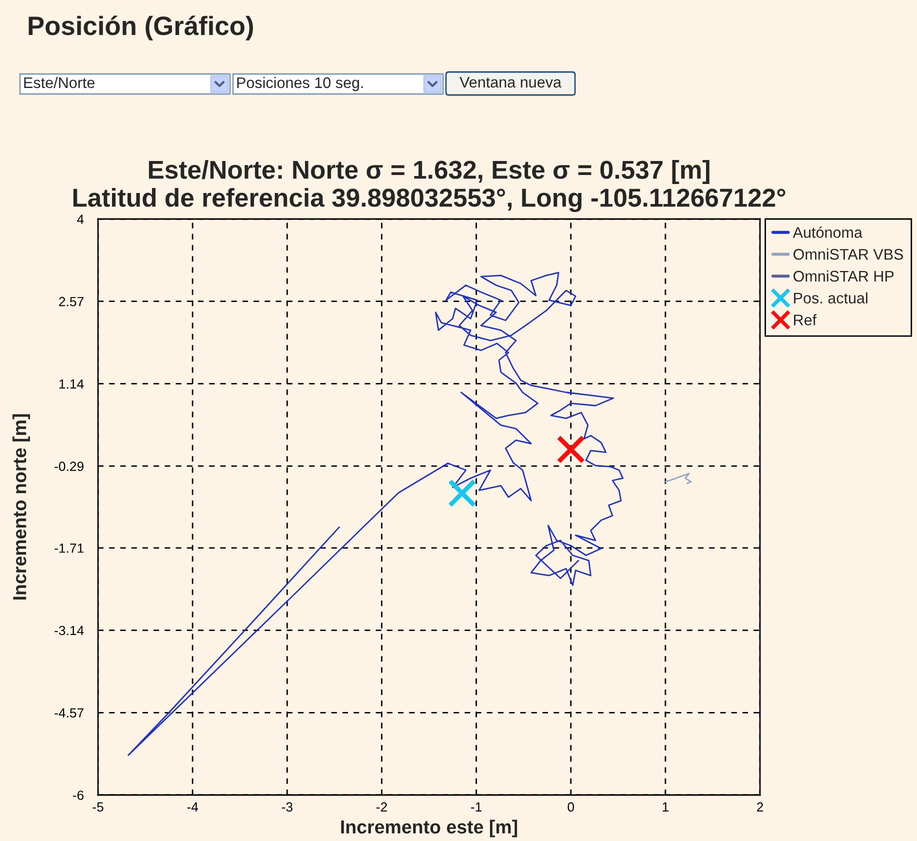 The width and height of the screenshot is (917, 841). Describe the element at coordinates (429, 200) in the screenshot. I see `chart-subtitle: Latitud de referencia 39.898032553°, Long -105.112667122°` at that location.